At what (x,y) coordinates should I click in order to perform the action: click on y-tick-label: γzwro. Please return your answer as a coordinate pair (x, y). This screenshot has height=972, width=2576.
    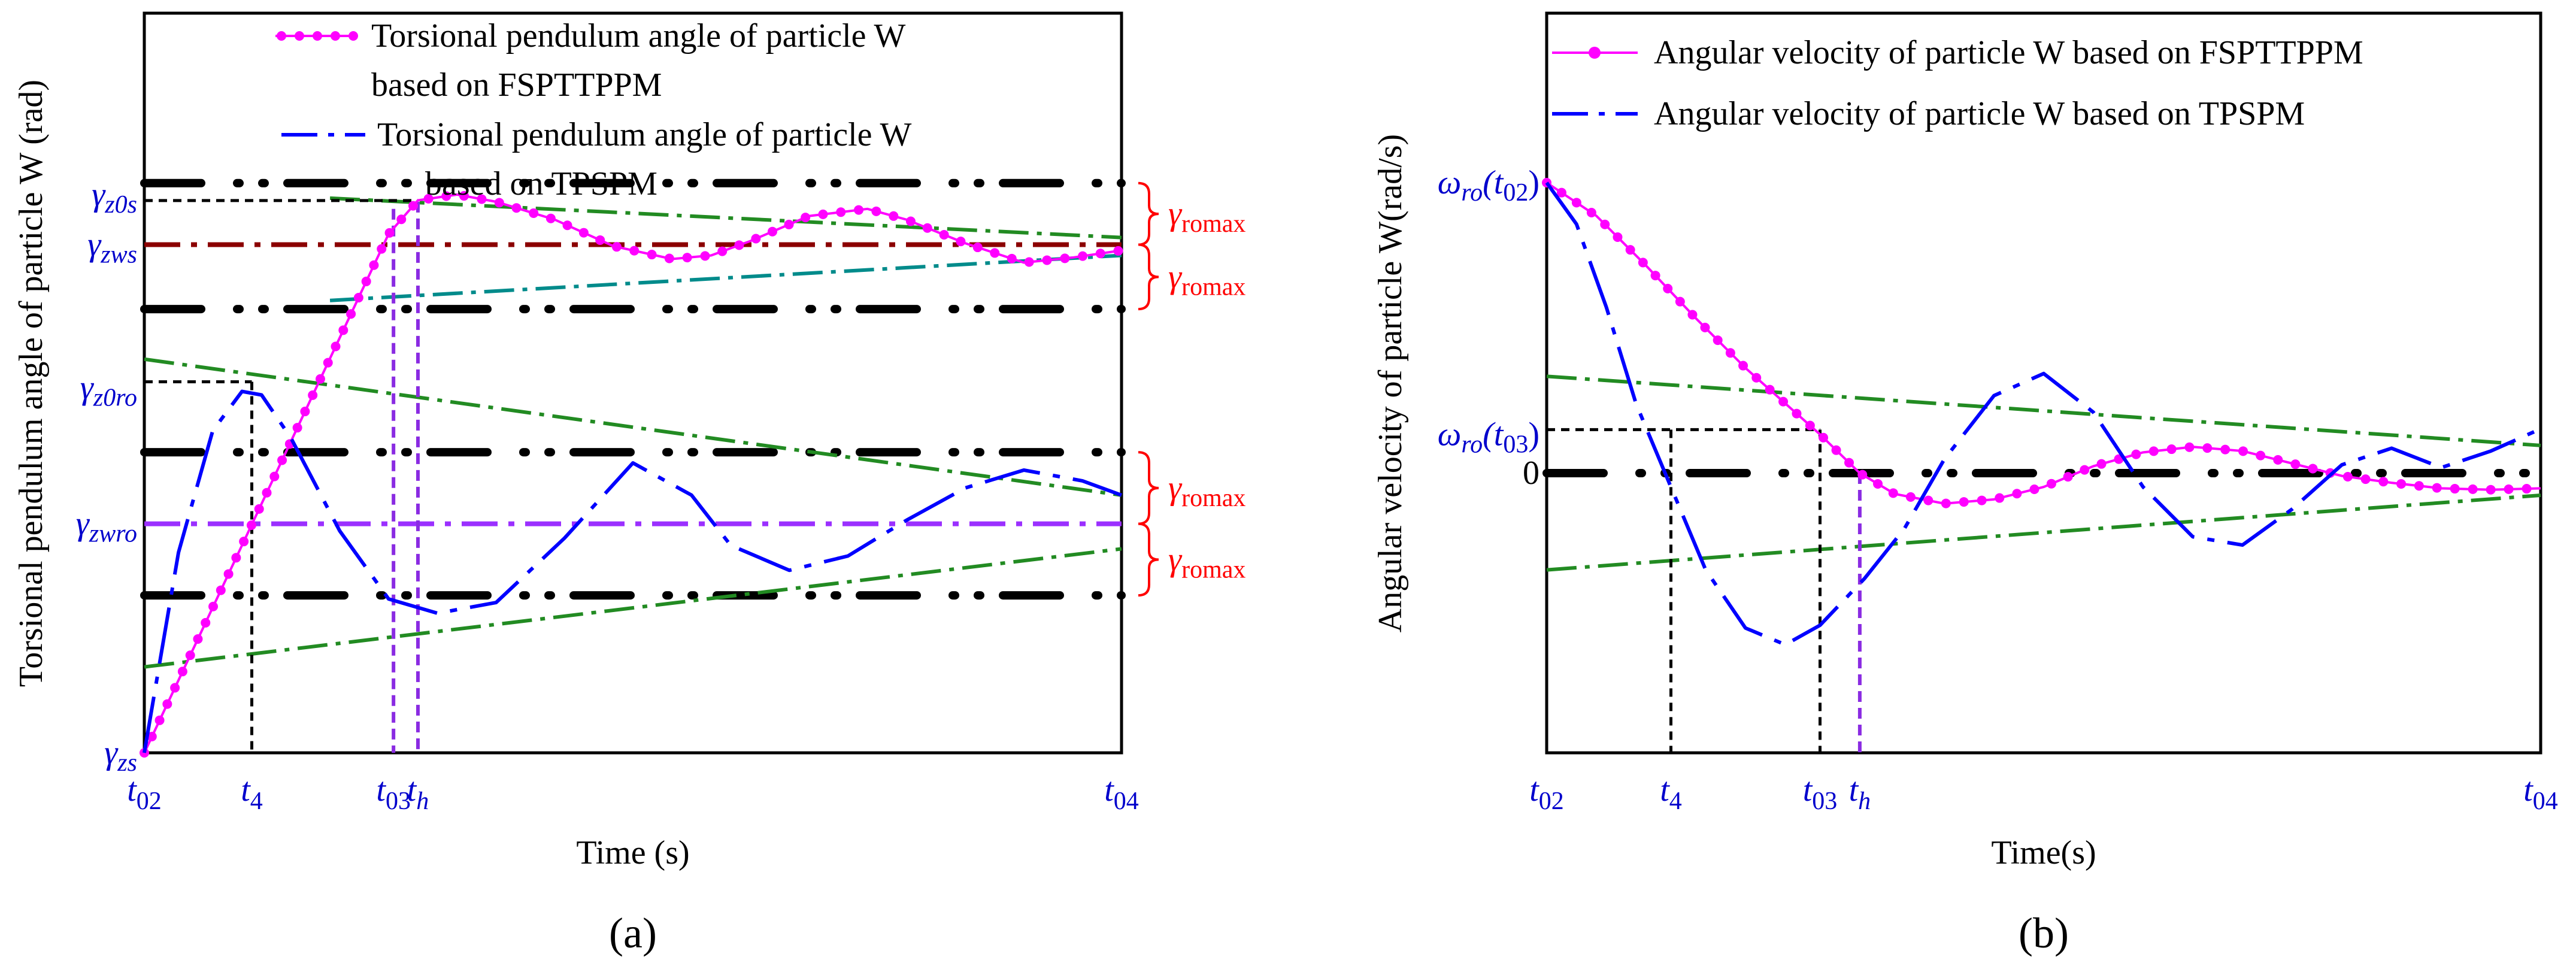
    Looking at the image, I should click on (106, 526).